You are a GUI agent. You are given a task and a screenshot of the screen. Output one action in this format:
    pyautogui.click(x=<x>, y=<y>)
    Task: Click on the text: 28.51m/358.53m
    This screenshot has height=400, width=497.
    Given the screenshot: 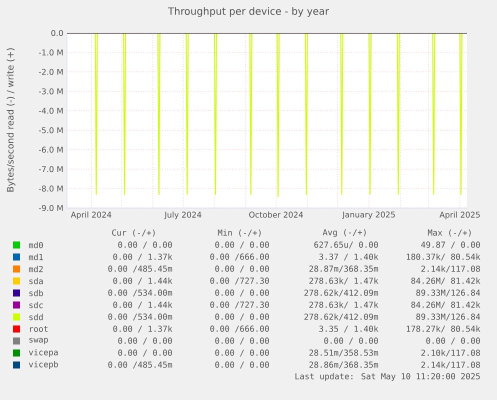 What is the action you would take?
    pyautogui.click(x=343, y=353)
    